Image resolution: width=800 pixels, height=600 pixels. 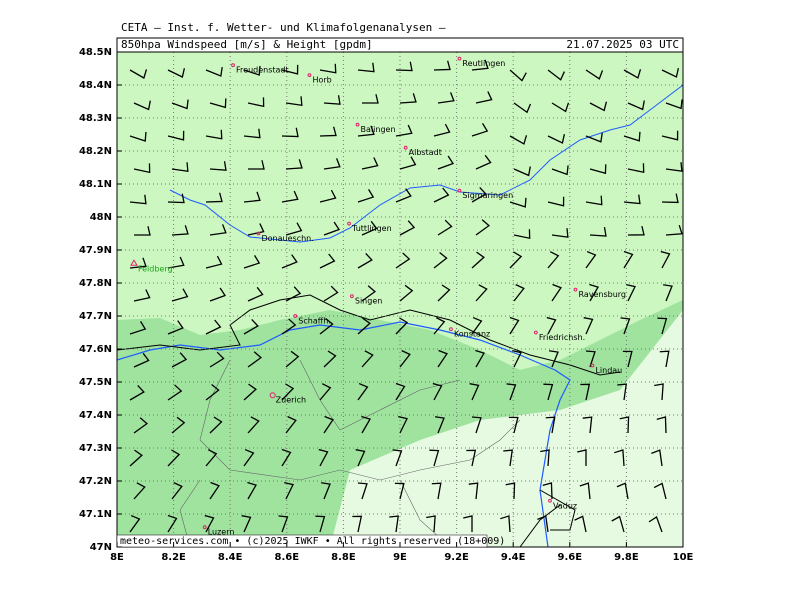 What do you see at coordinates (350, 453) in the screenshot?
I see `border` at bounding box center [350, 453].